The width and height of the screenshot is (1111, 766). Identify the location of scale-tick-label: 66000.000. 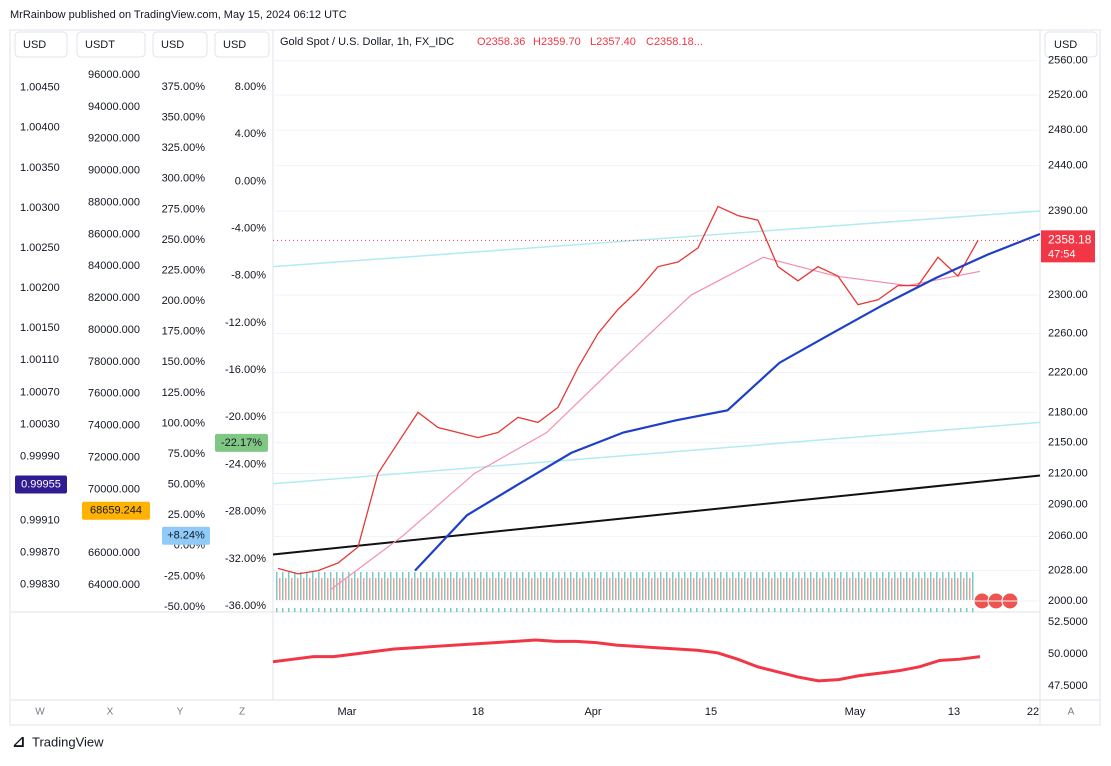
(114, 553).